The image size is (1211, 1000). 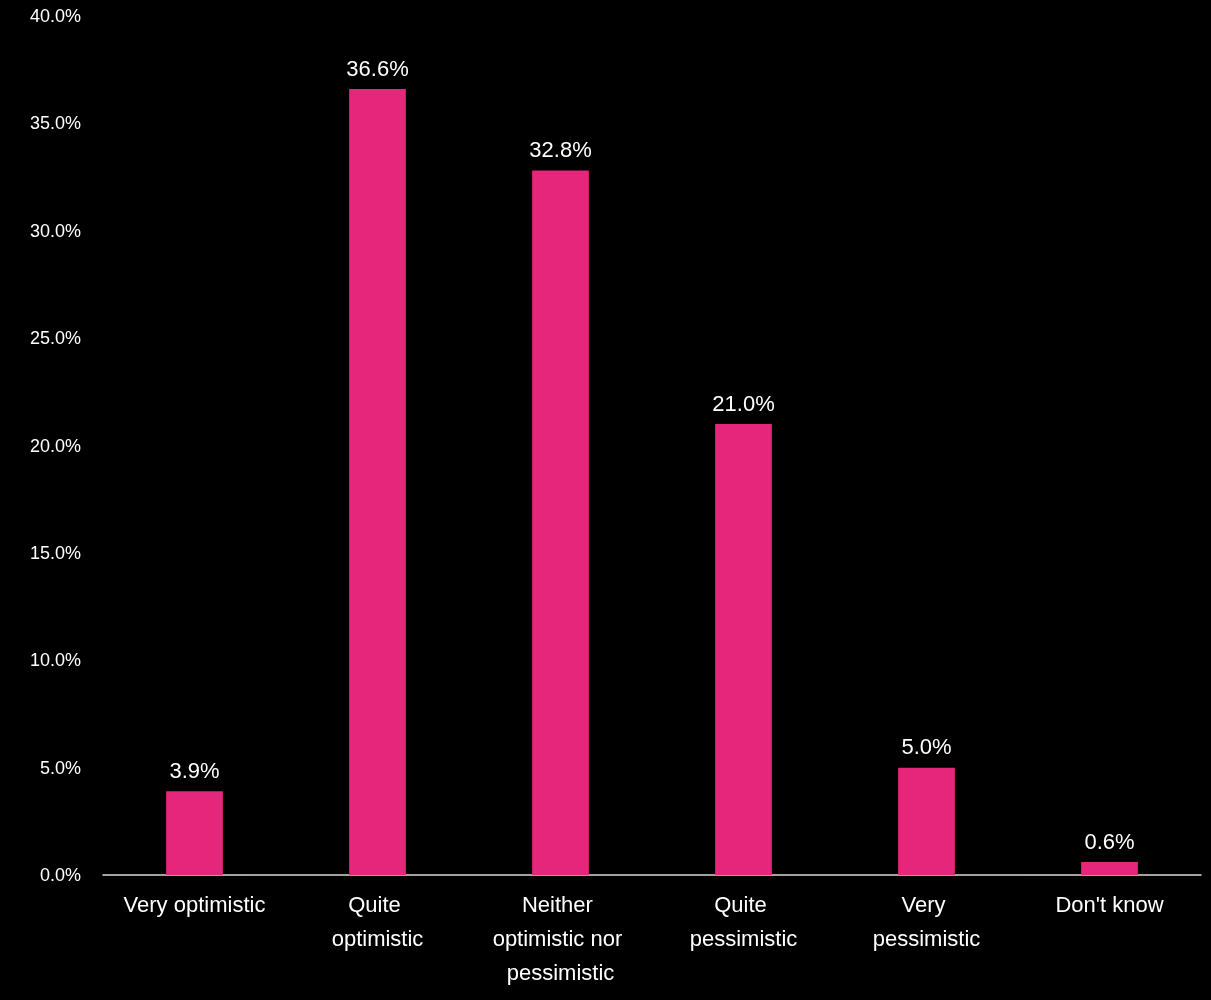 I want to click on data-label: 32.8%, so click(x=560, y=150).